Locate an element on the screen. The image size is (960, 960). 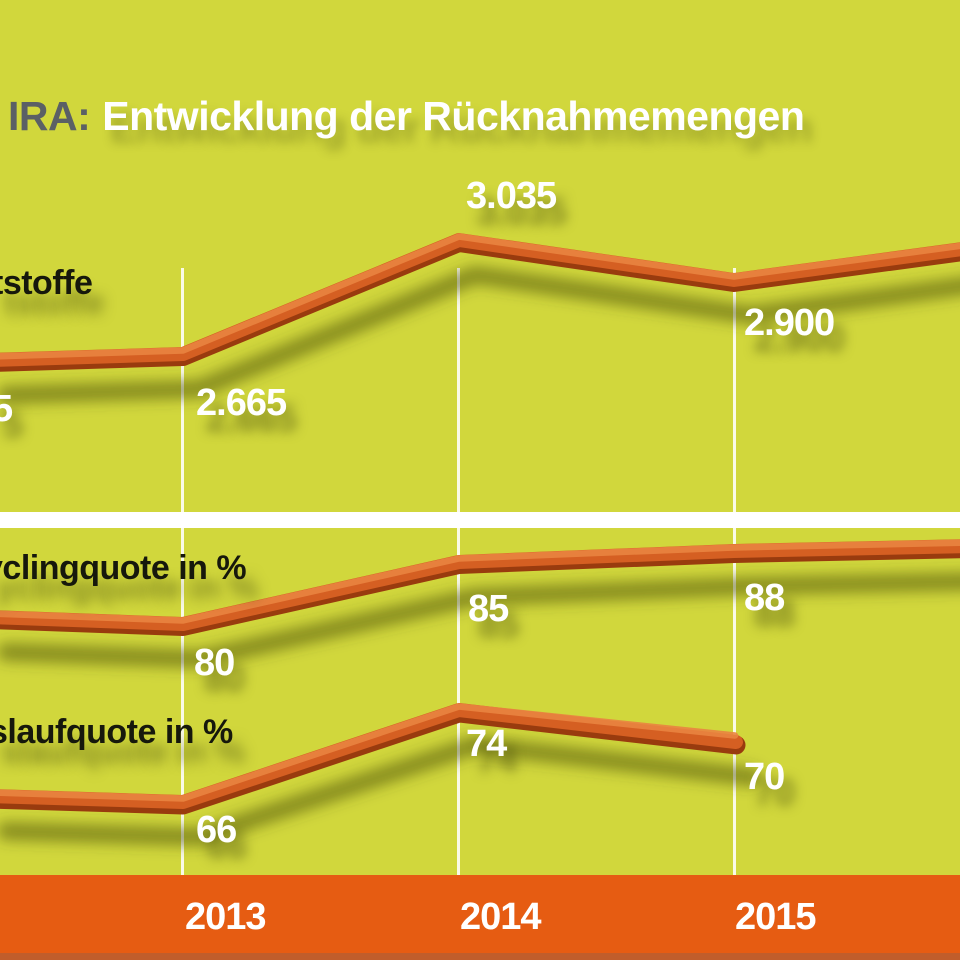
series-label-recycling-quote: yclingquote in % is located at coordinates (123, 568).